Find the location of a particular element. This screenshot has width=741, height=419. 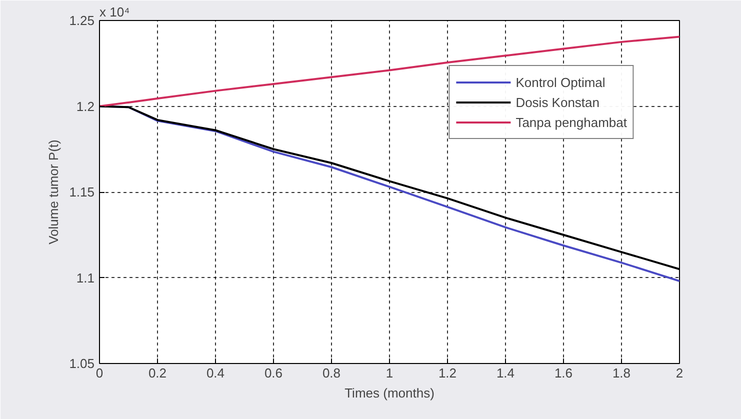

y-tick-label: 1.05 is located at coordinates (82, 363).